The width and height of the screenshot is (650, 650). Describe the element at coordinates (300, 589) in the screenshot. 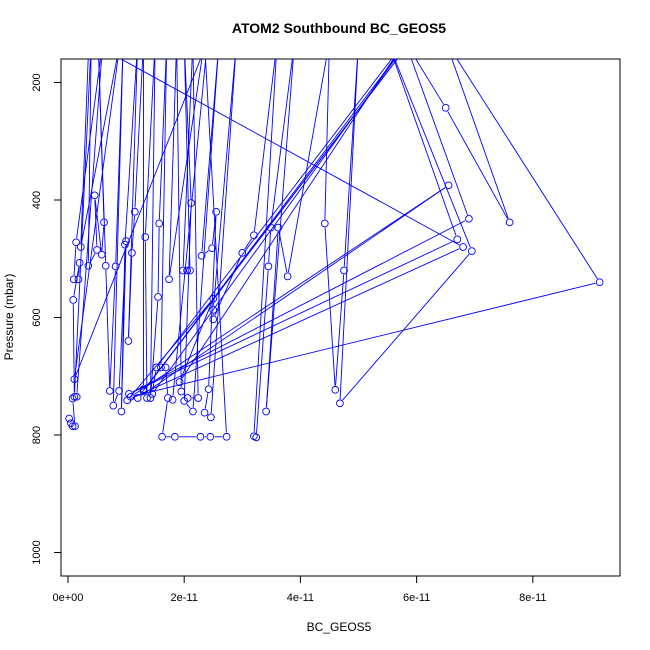

I see `x-axis: 0e+00 2e-11 4e-11 6e-11 8e-11` at that location.